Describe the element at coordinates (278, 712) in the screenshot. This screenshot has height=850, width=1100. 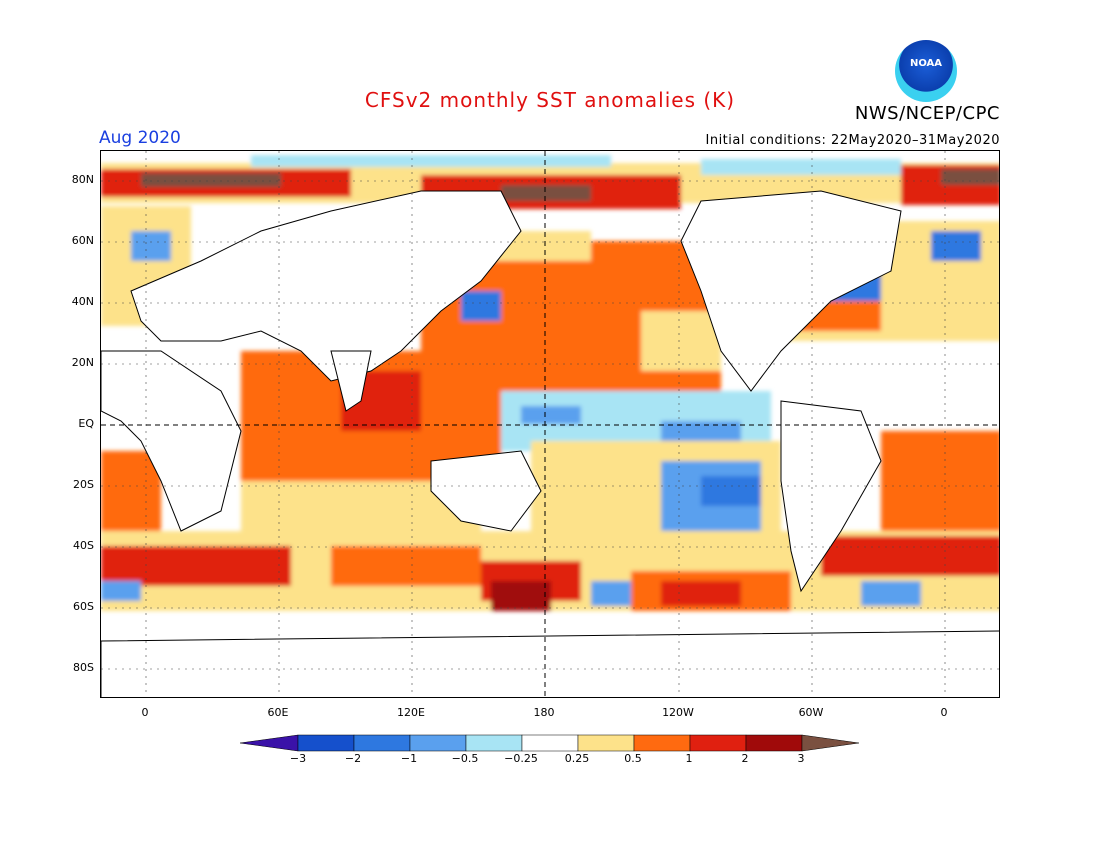
I see `lon-label: 60E` at that location.